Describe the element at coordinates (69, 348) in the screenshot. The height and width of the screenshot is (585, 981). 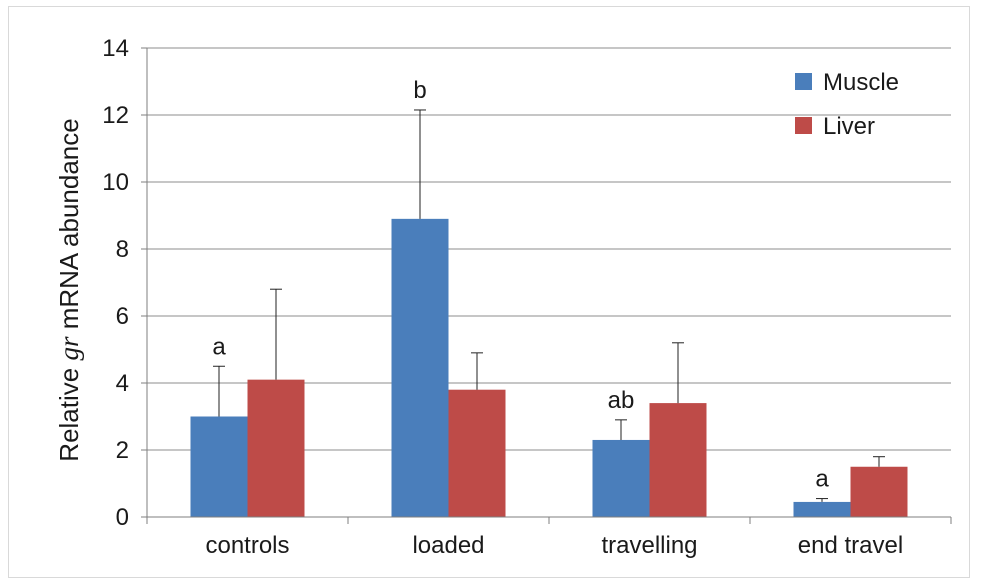
I see `y-axis-label-gene: gr` at that location.